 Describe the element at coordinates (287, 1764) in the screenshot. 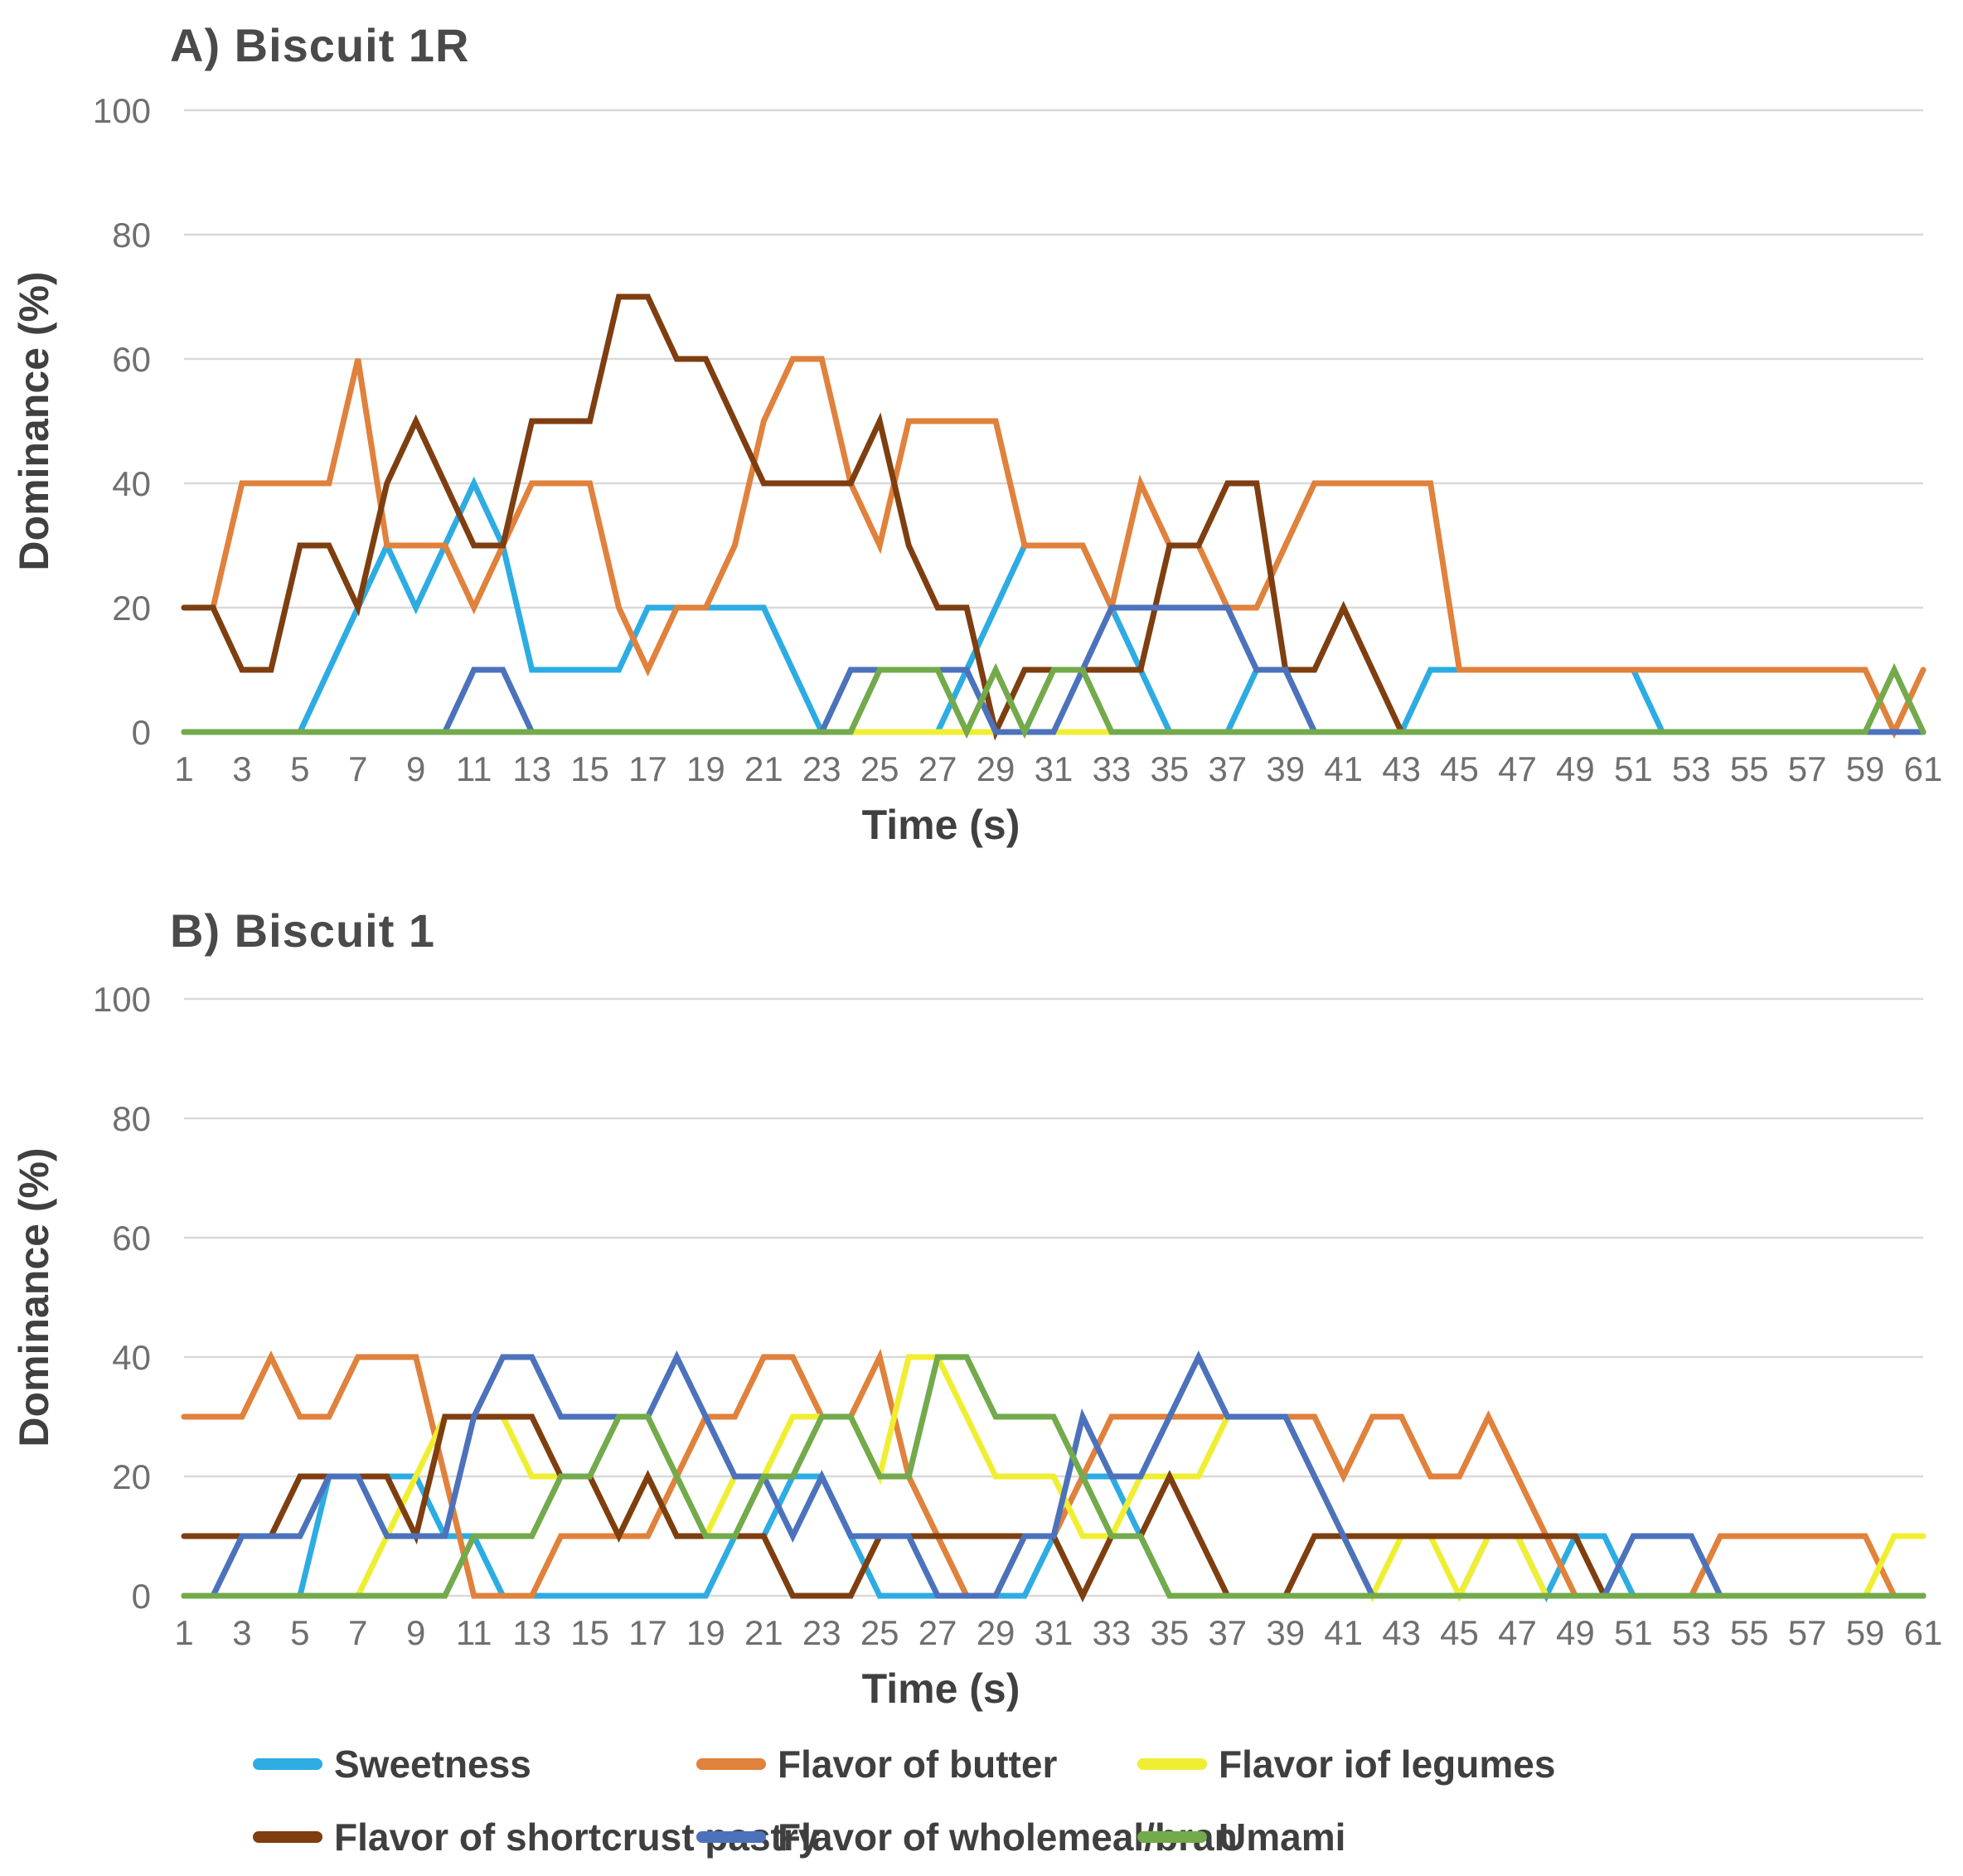

I see `sweetness-line-swatch-icon` at that location.